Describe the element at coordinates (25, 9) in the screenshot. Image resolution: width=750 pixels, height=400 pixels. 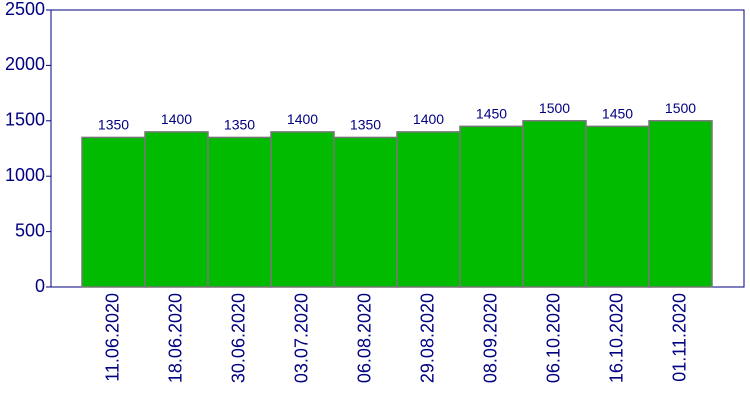
I see `y-tick-label: 2500` at that location.